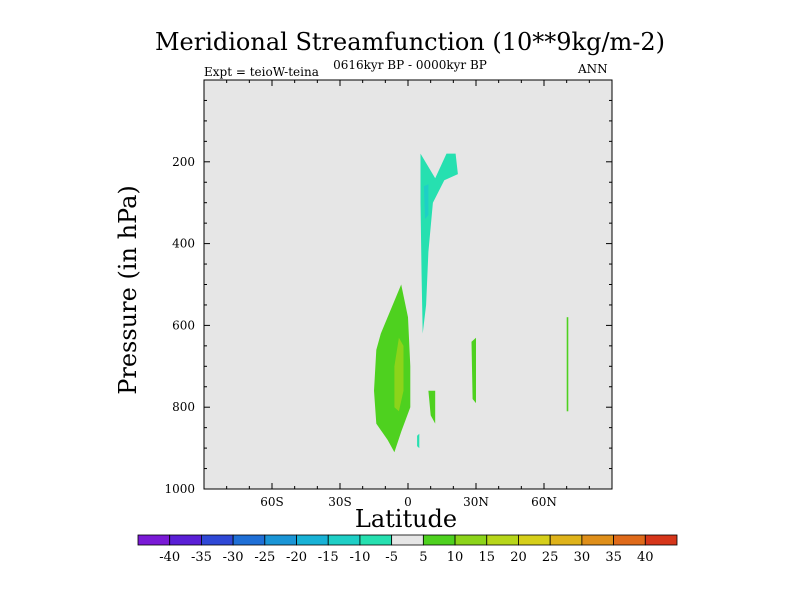 This screenshot has width=800, height=600. What do you see at coordinates (359, 557) in the screenshot?
I see `colorbar-label: -10` at bounding box center [359, 557].